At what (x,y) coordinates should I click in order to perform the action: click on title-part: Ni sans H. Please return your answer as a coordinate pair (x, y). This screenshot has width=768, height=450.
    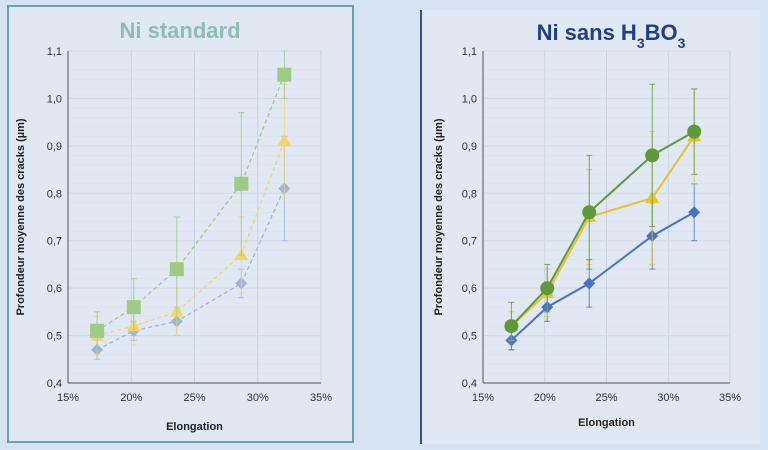
    Looking at the image, I should click on (587, 32).